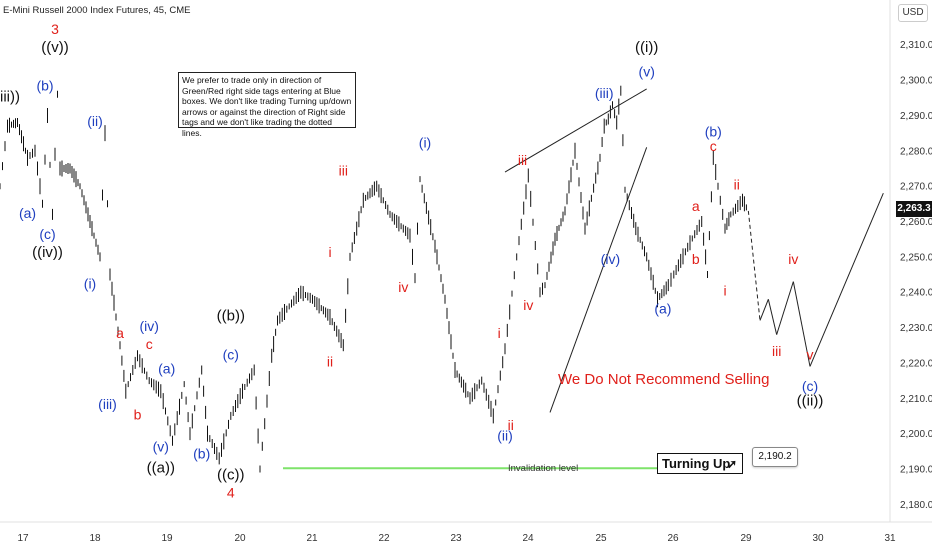 The height and width of the screenshot is (550, 932). Describe the element at coordinates (161, 468) in the screenshot. I see `wave-label: ((a))` at that location.